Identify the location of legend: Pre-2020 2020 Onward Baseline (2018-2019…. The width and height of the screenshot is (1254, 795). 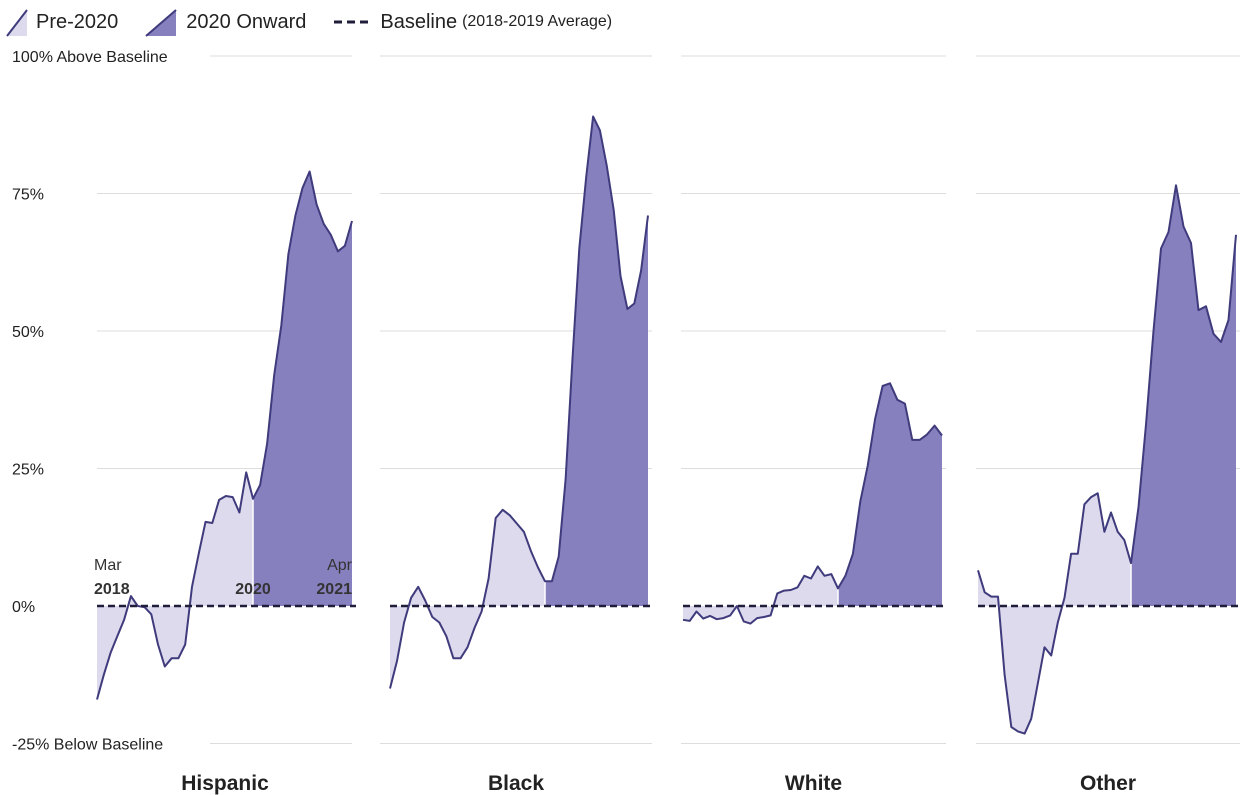
(322, 22).